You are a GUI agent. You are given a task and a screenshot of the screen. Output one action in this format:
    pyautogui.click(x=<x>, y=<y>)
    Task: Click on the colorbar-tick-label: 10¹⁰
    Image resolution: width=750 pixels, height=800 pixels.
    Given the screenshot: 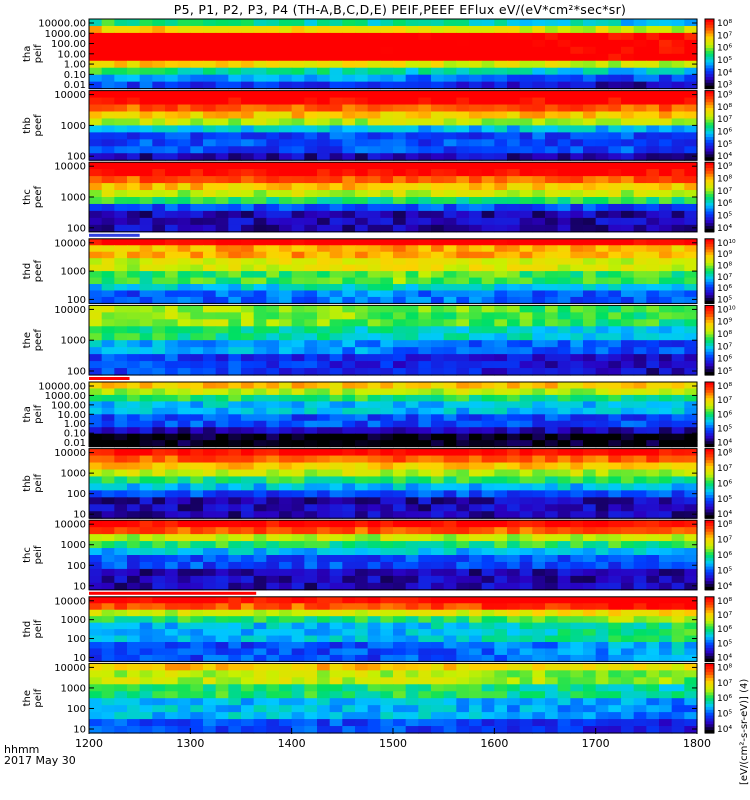 What is the action you would take?
    pyautogui.click(x=726, y=310)
    